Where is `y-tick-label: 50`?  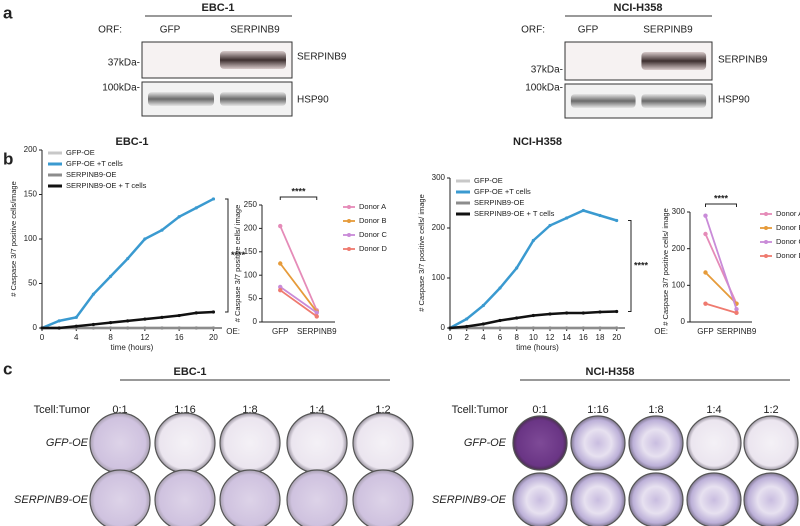
y-tick-label: 50 is located at coordinates (252, 298).